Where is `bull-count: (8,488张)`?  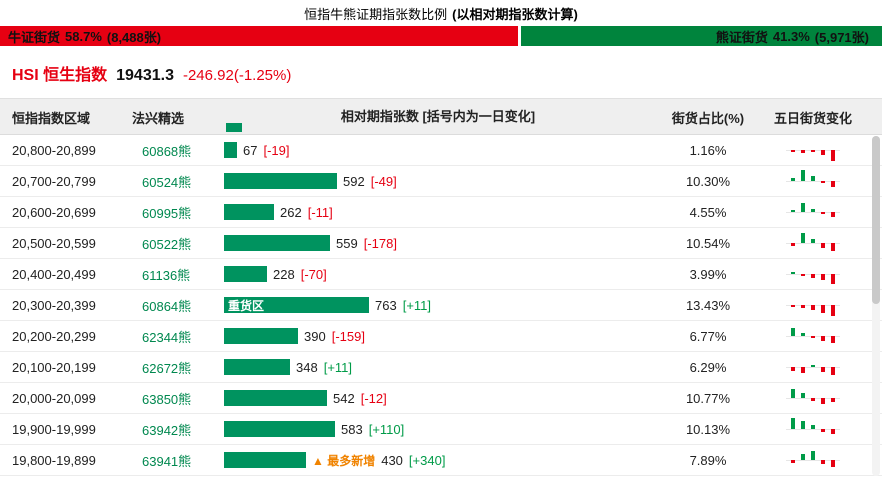
bull-count: (8,488张) is located at coordinates (134, 37).